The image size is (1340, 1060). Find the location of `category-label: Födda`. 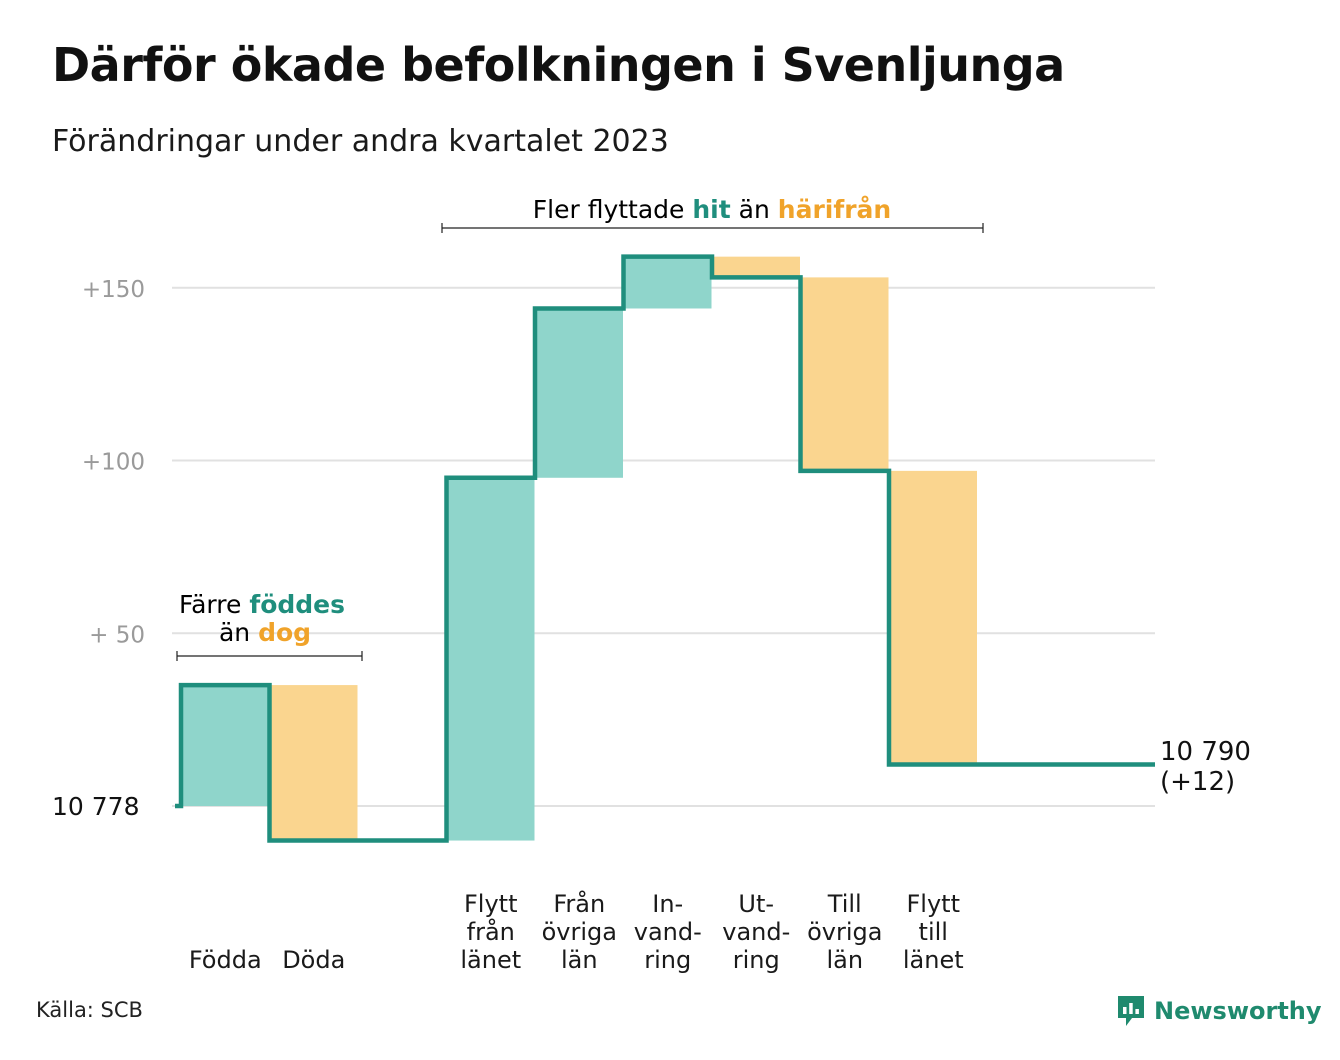

category-label: Födda is located at coordinates (225, 960).